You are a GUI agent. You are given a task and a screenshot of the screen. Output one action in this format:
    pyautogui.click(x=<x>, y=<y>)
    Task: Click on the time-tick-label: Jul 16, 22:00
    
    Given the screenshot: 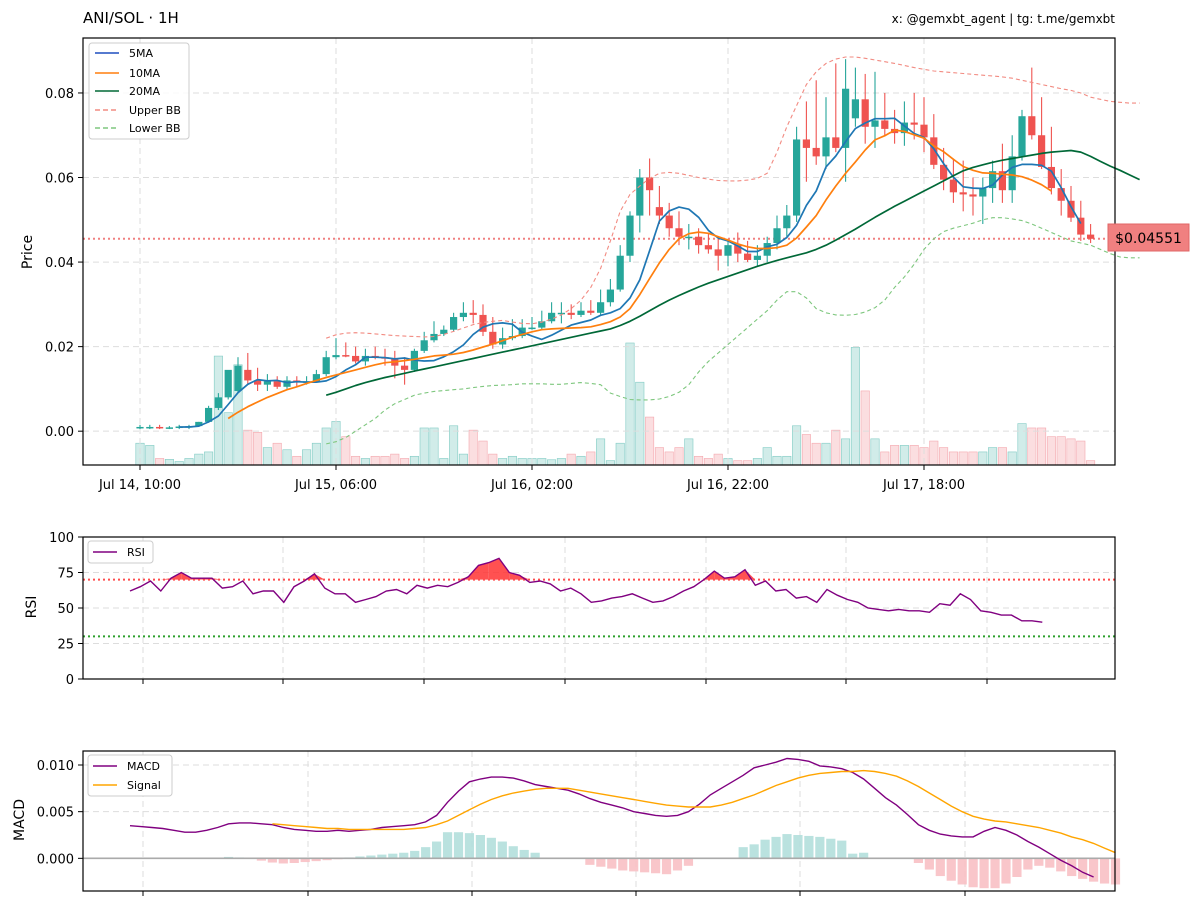 What is the action you would take?
    pyautogui.click(x=727, y=485)
    